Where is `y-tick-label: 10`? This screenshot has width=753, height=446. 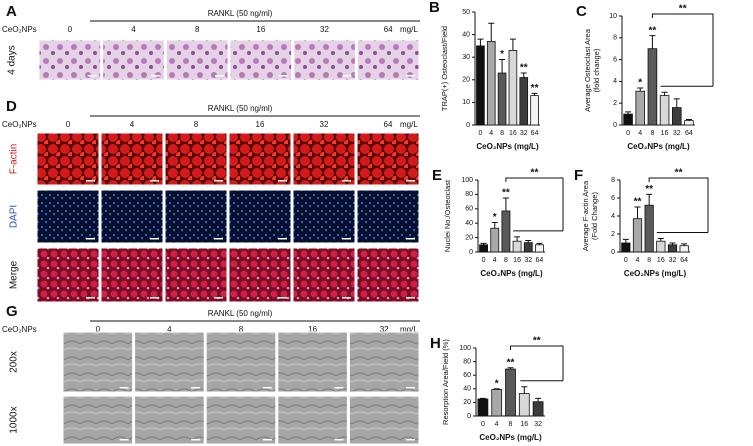 y-tick-label: 10 is located at coordinates (466, 102).